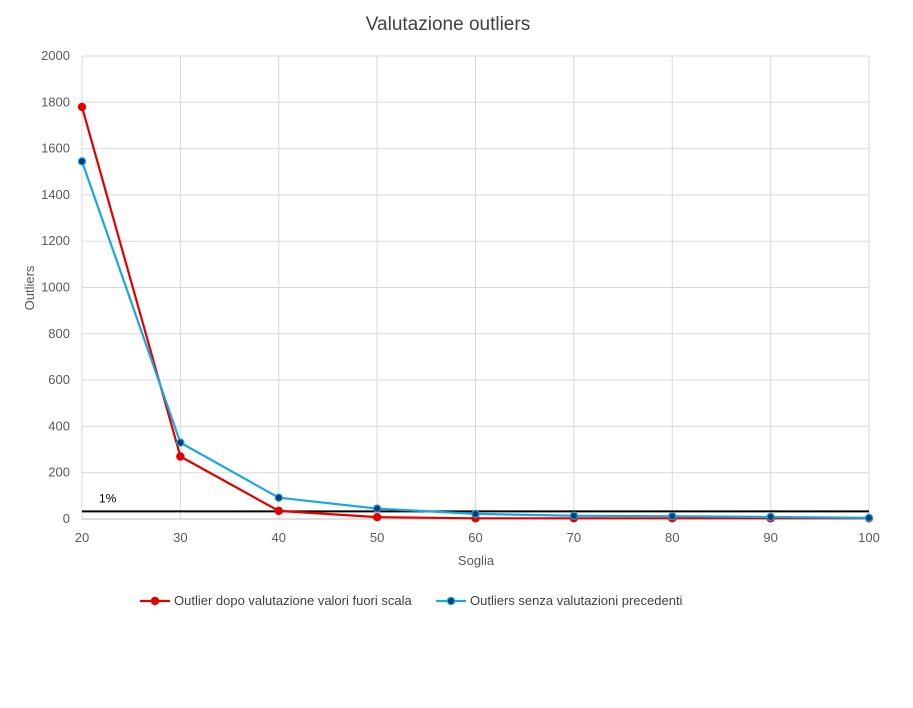 The width and height of the screenshot is (913, 708). I want to click on y-tick-label: 1800, so click(55, 101).